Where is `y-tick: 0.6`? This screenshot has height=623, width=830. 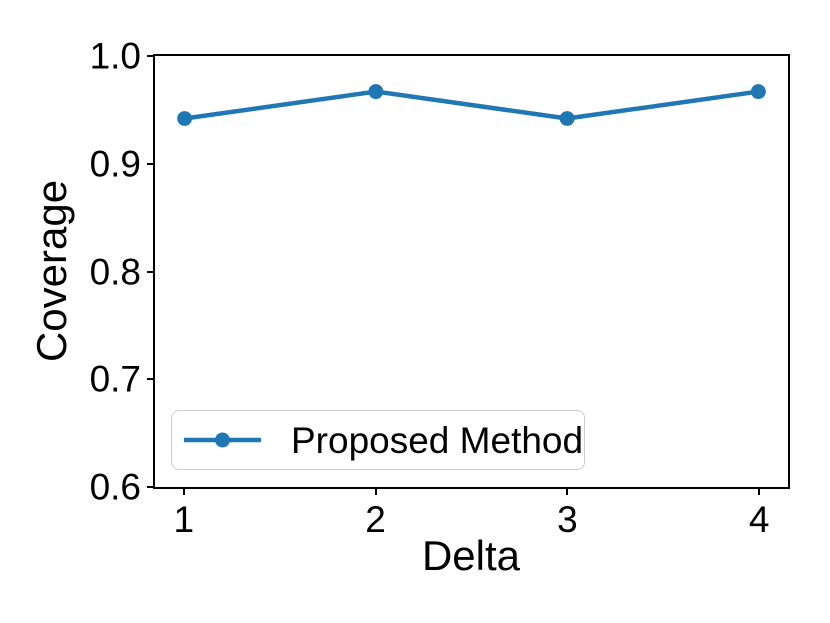
y-tick: 0.6 is located at coordinates (122, 487).